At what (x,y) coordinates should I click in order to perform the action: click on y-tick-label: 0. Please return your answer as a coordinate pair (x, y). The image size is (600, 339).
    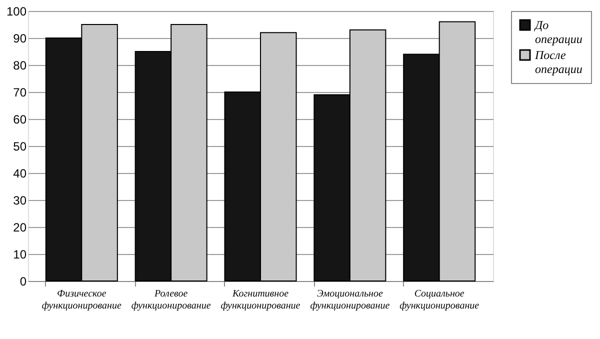
    Looking at the image, I should click on (23, 281).